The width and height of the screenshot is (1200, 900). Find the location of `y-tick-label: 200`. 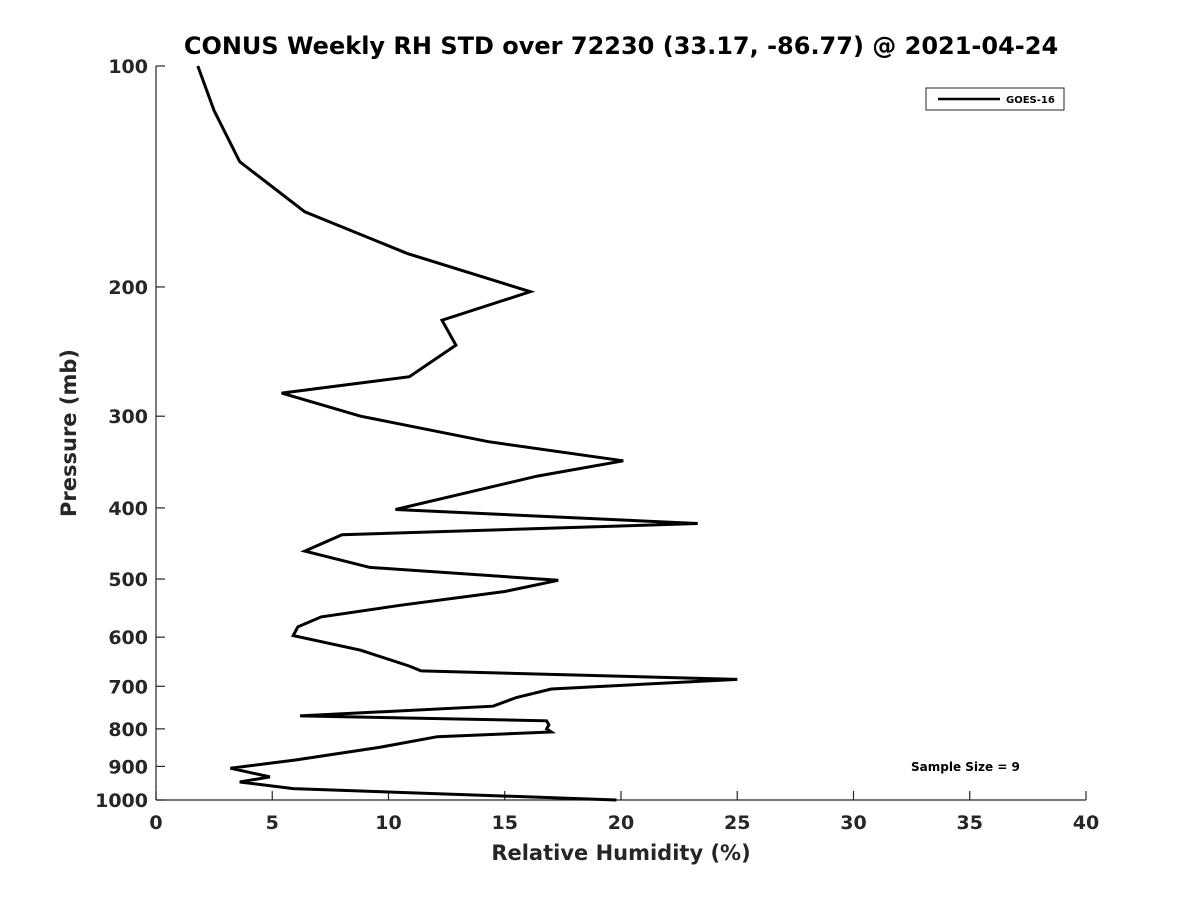

y-tick-label: 200 is located at coordinates (128, 288).